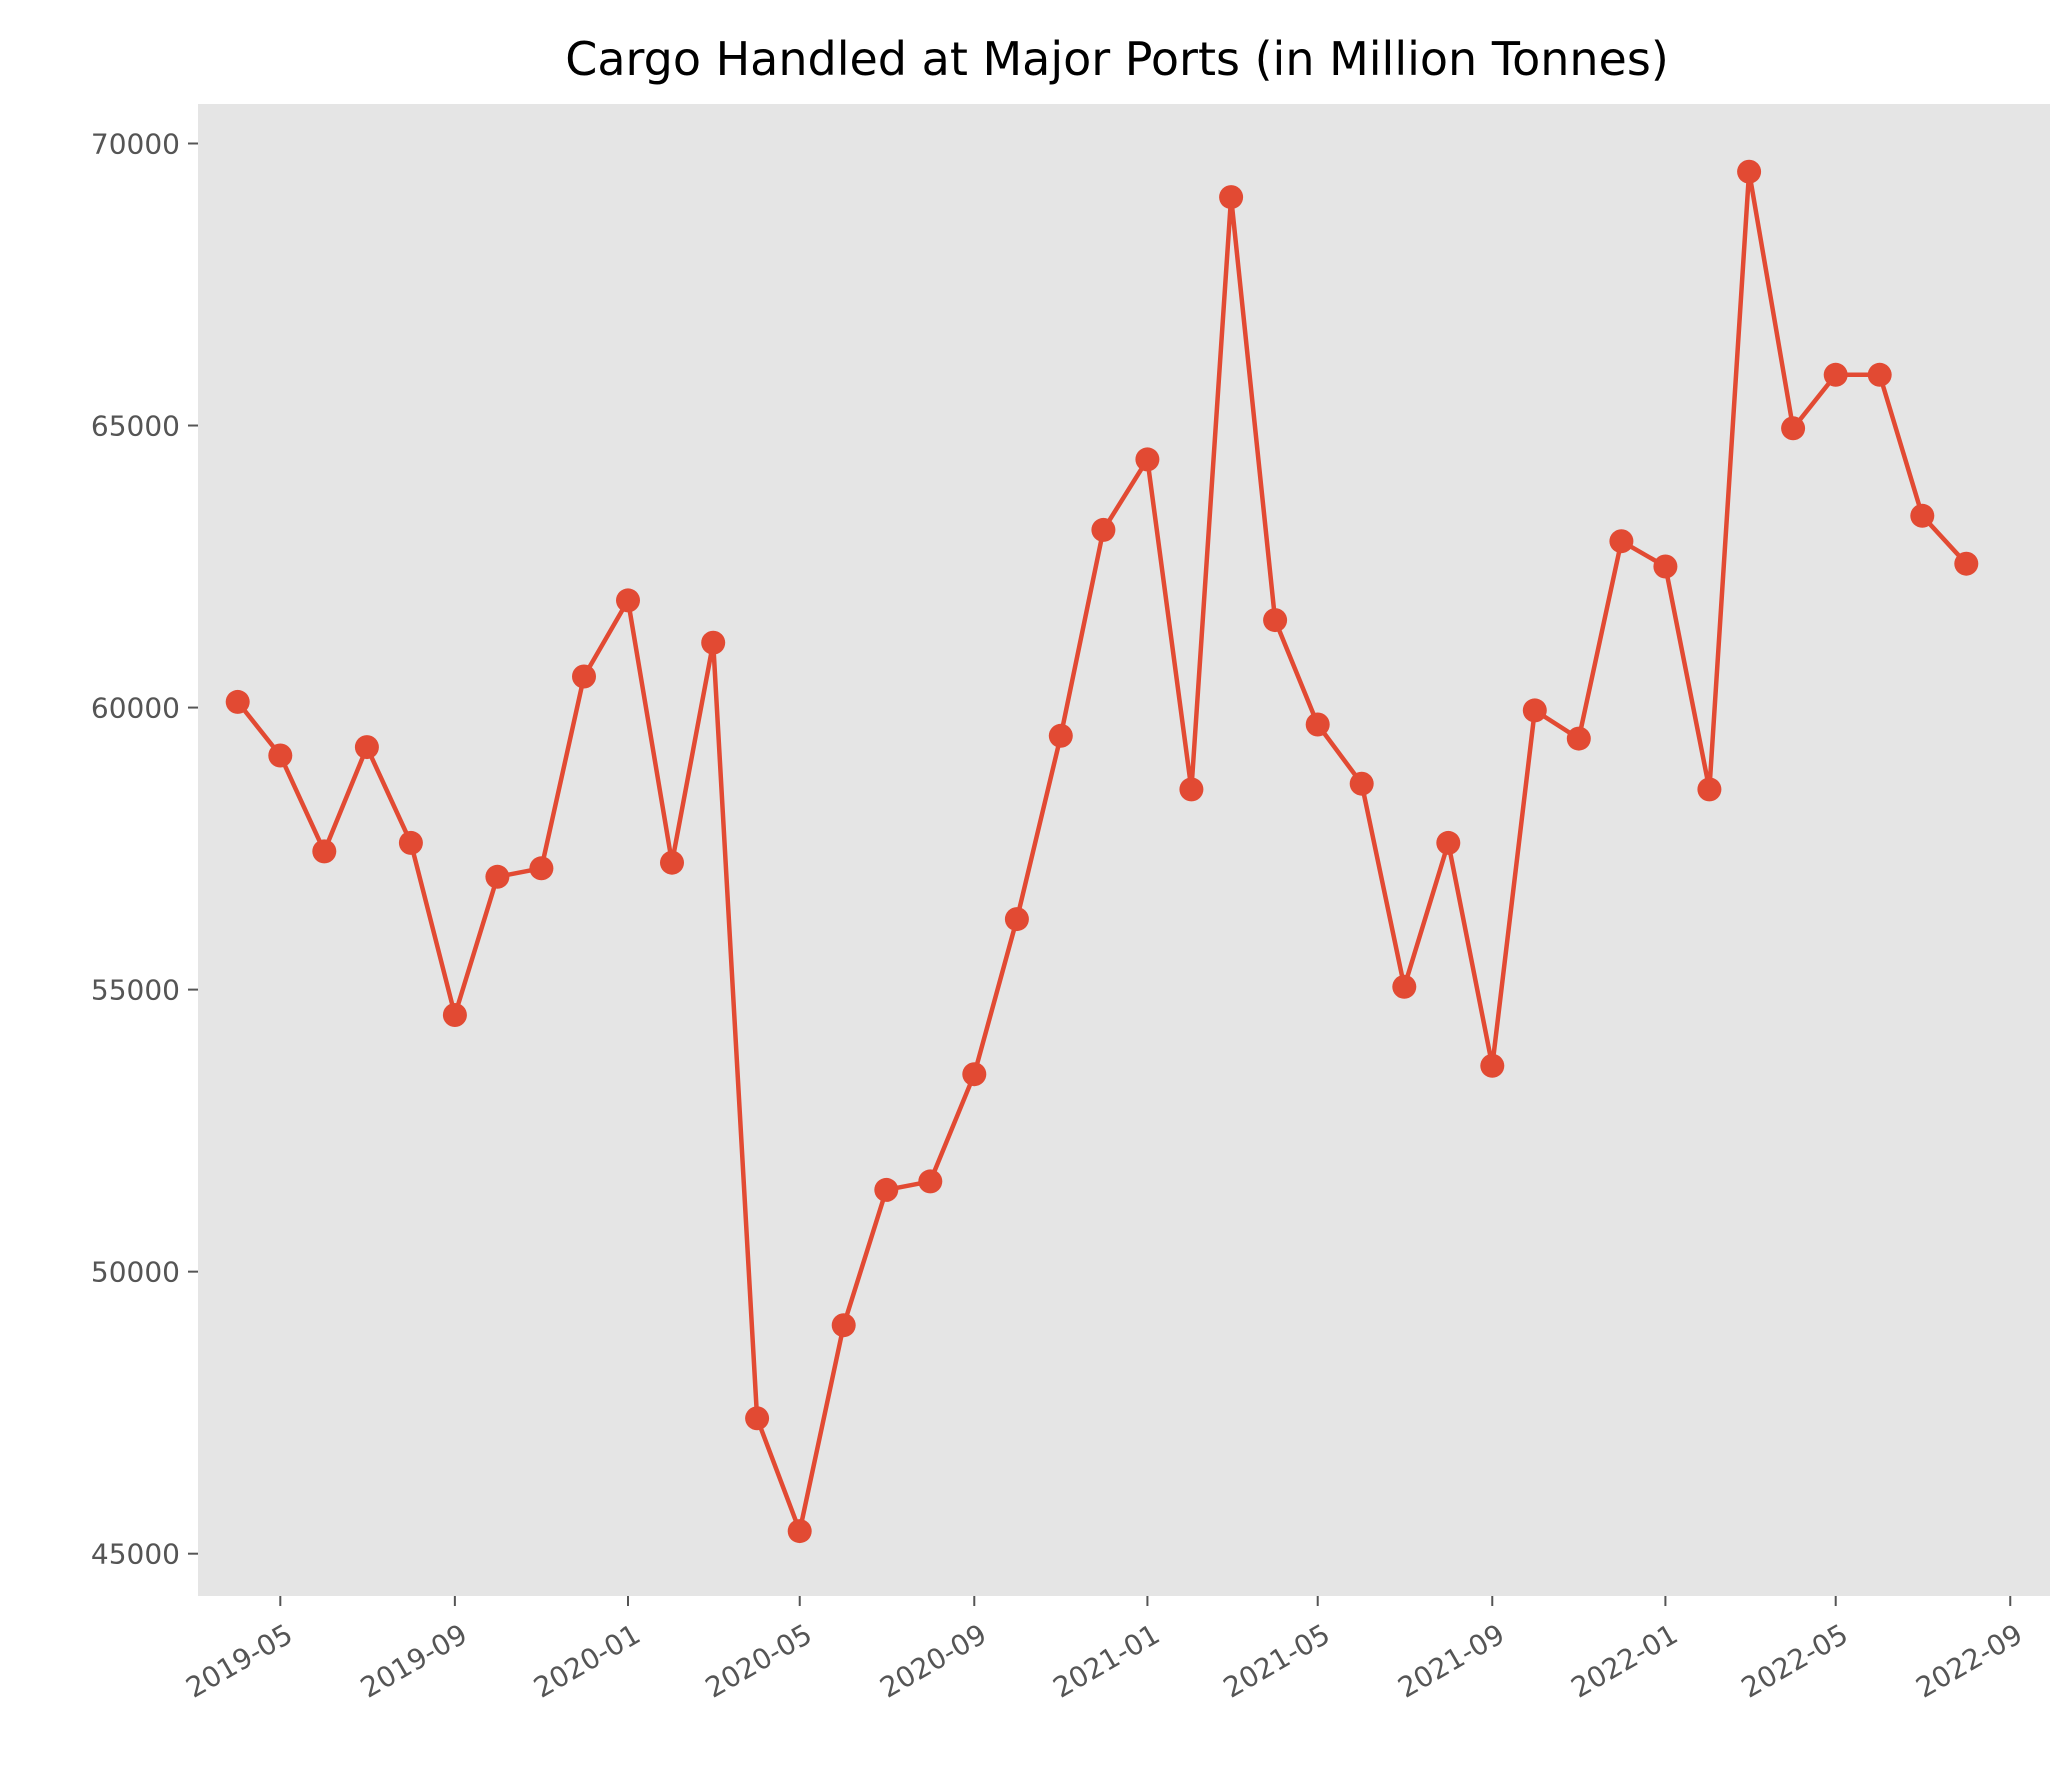 This screenshot has height=1768, width=2069. Describe the element at coordinates (135, 708) in the screenshot. I see `y-tick-label: 60000` at that location.